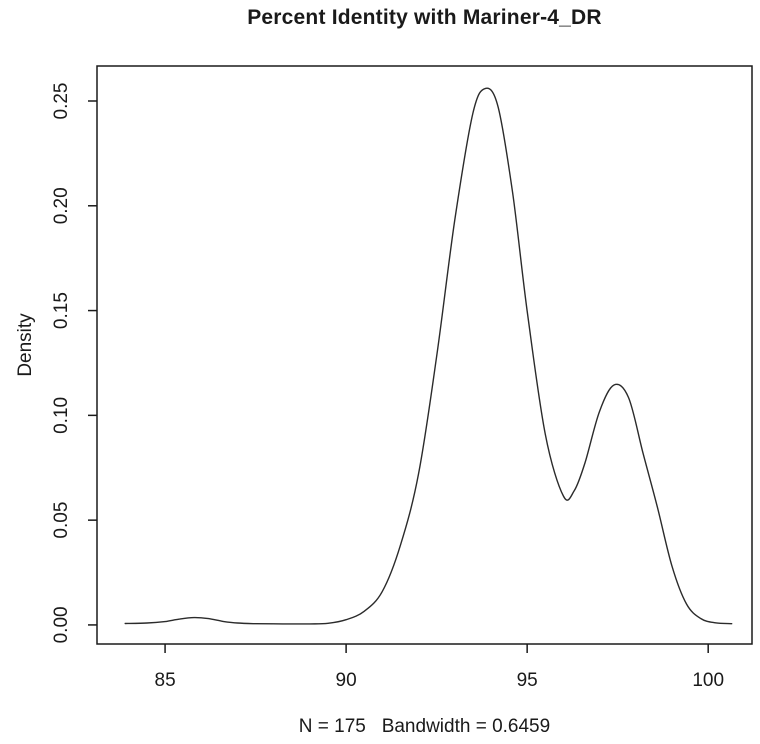  Describe the element at coordinates (424, 726) in the screenshot. I see `x-axis-sublabel: N = 175 Bandwidth = 0.6459` at that location.